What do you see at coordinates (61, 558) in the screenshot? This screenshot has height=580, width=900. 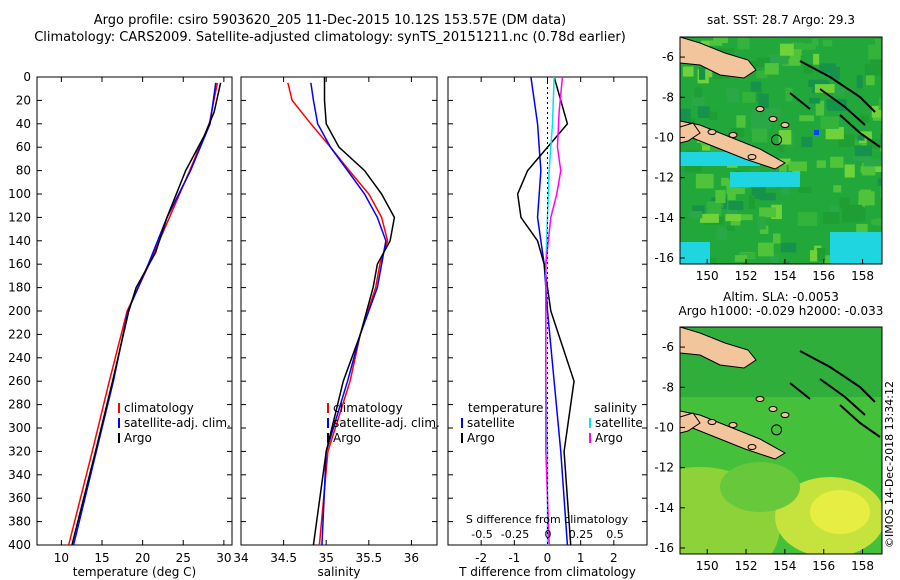 I see `x-tick-label: 10` at bounding box center [61, 558].